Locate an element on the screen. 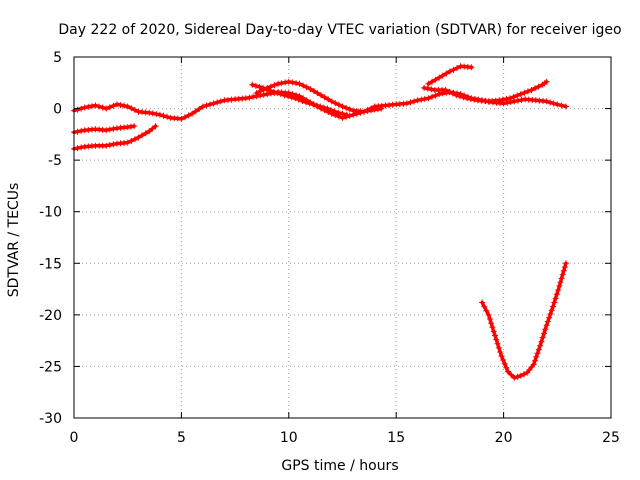  y-tick-label: 5 is located at coordinates (57, 58).